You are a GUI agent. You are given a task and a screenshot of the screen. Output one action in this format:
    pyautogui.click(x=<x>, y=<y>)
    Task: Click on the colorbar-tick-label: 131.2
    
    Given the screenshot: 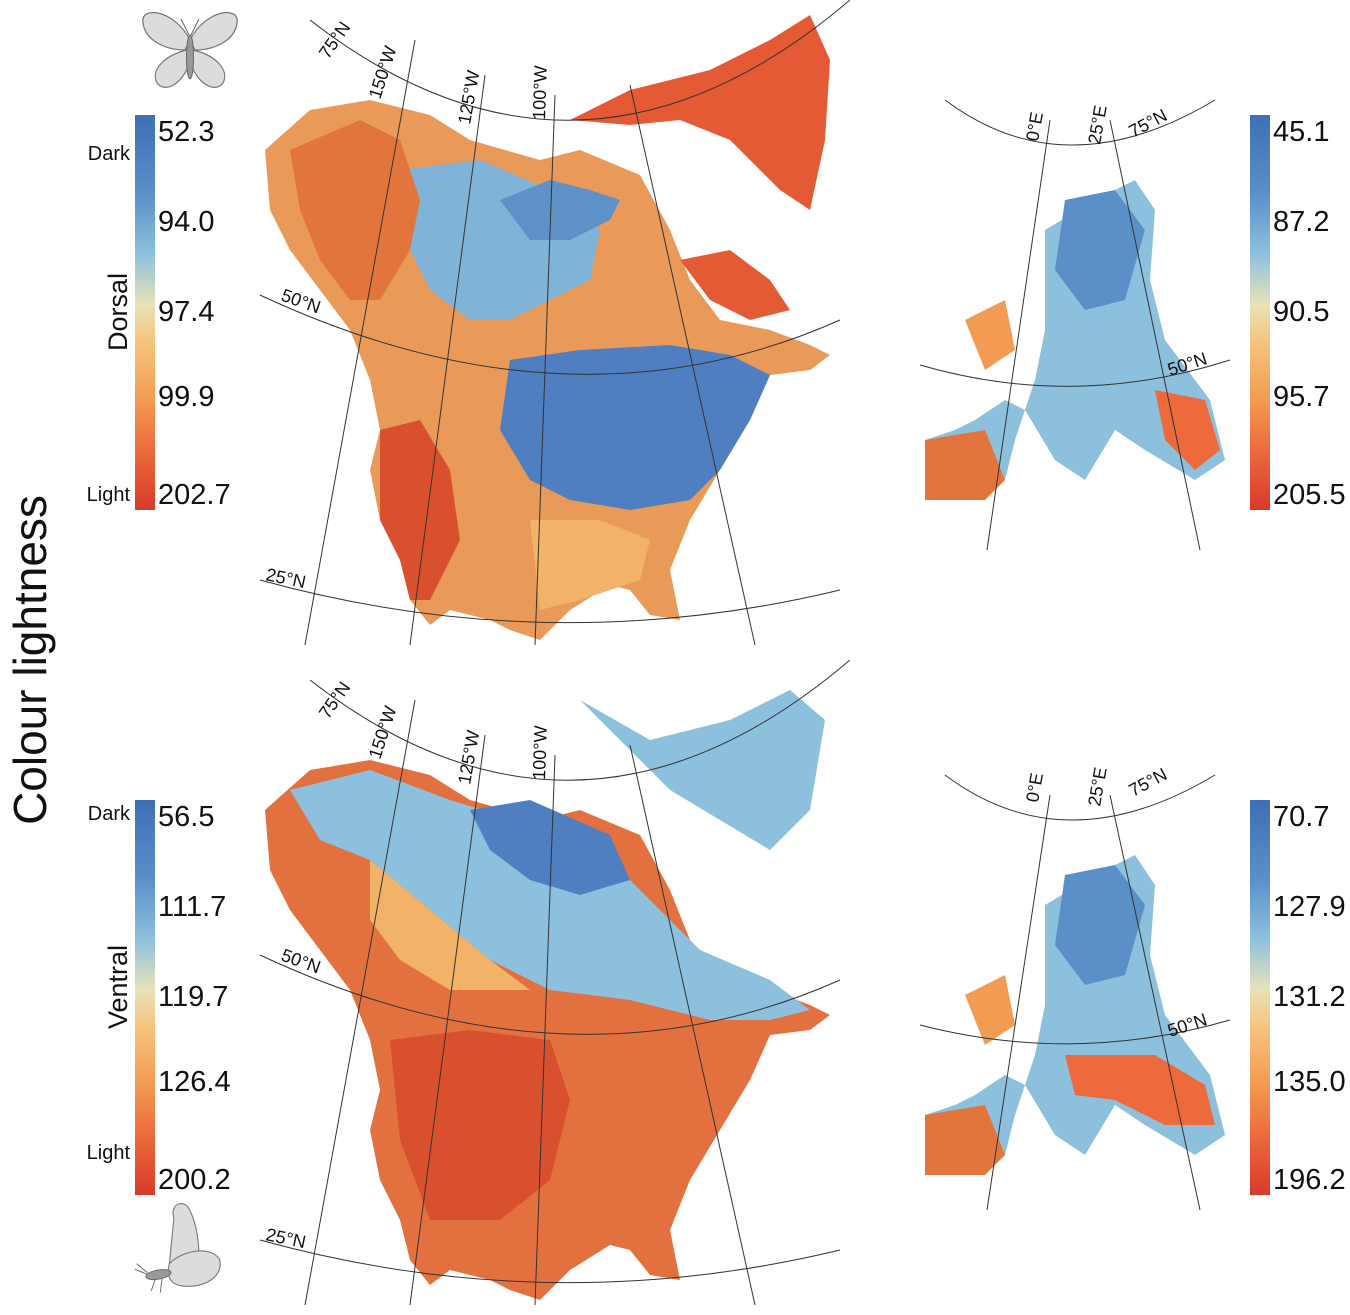 What is the action you would take?
    pyautogui.click(x=1309, y=997)
    